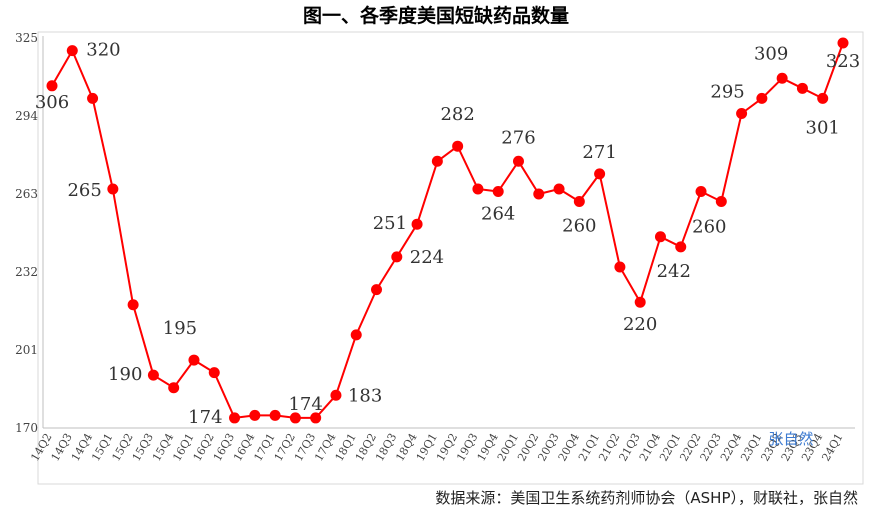 This screenshot has width=872, height=514. What do you see at coordinates (84, 190) in the screenshot?
I see `data-label: 265` at bounding box center [84, 190].